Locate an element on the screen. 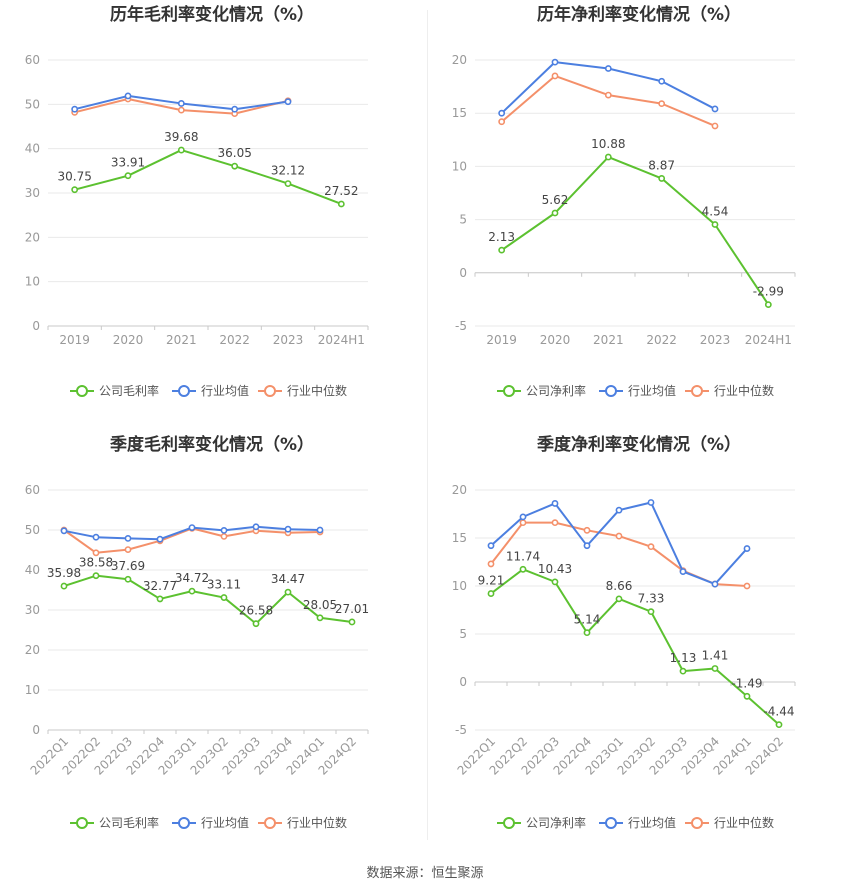 The image size is (850, 891). data-label: 30.75 is located at coordinates (74, 177).